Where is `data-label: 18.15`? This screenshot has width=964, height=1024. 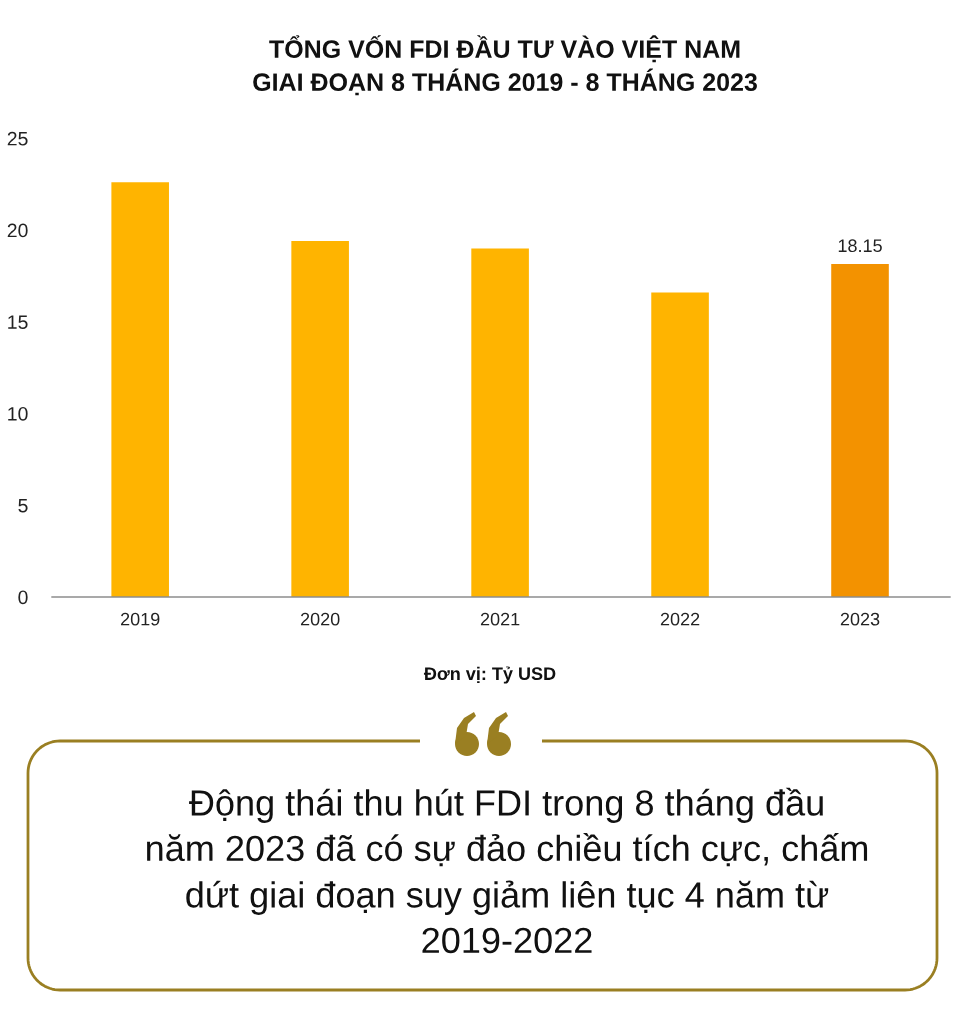 data-label: 18.15 is located at coordinates (860, 246).